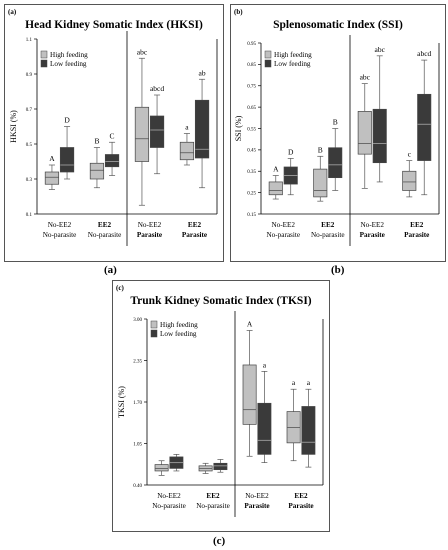 The image size is (448, 550). Describe the element at coordinates (137, 486) in the screenshot. I see `y-tick-label: 0.40` at that location.